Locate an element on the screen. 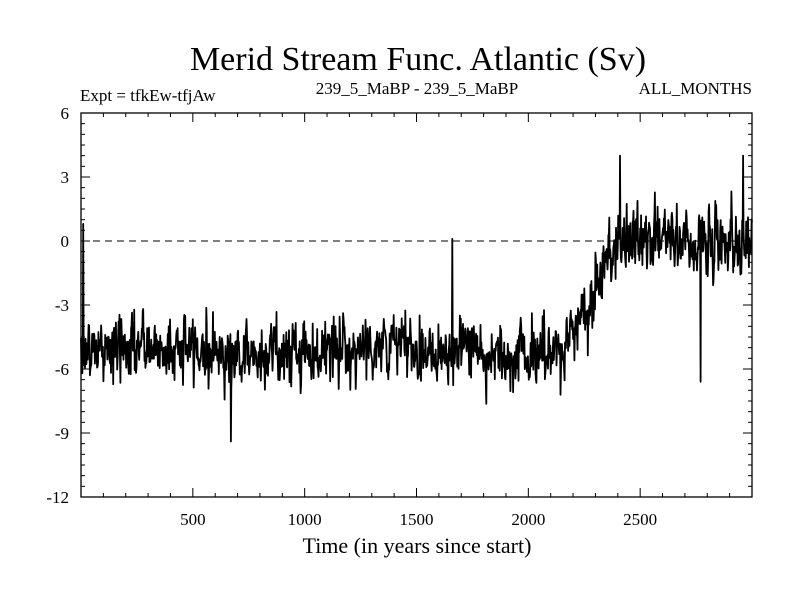 Image resolution: width=800 pixels, height=600 pixels. x-tick-label: 500 is located at coordinates (193, 519).